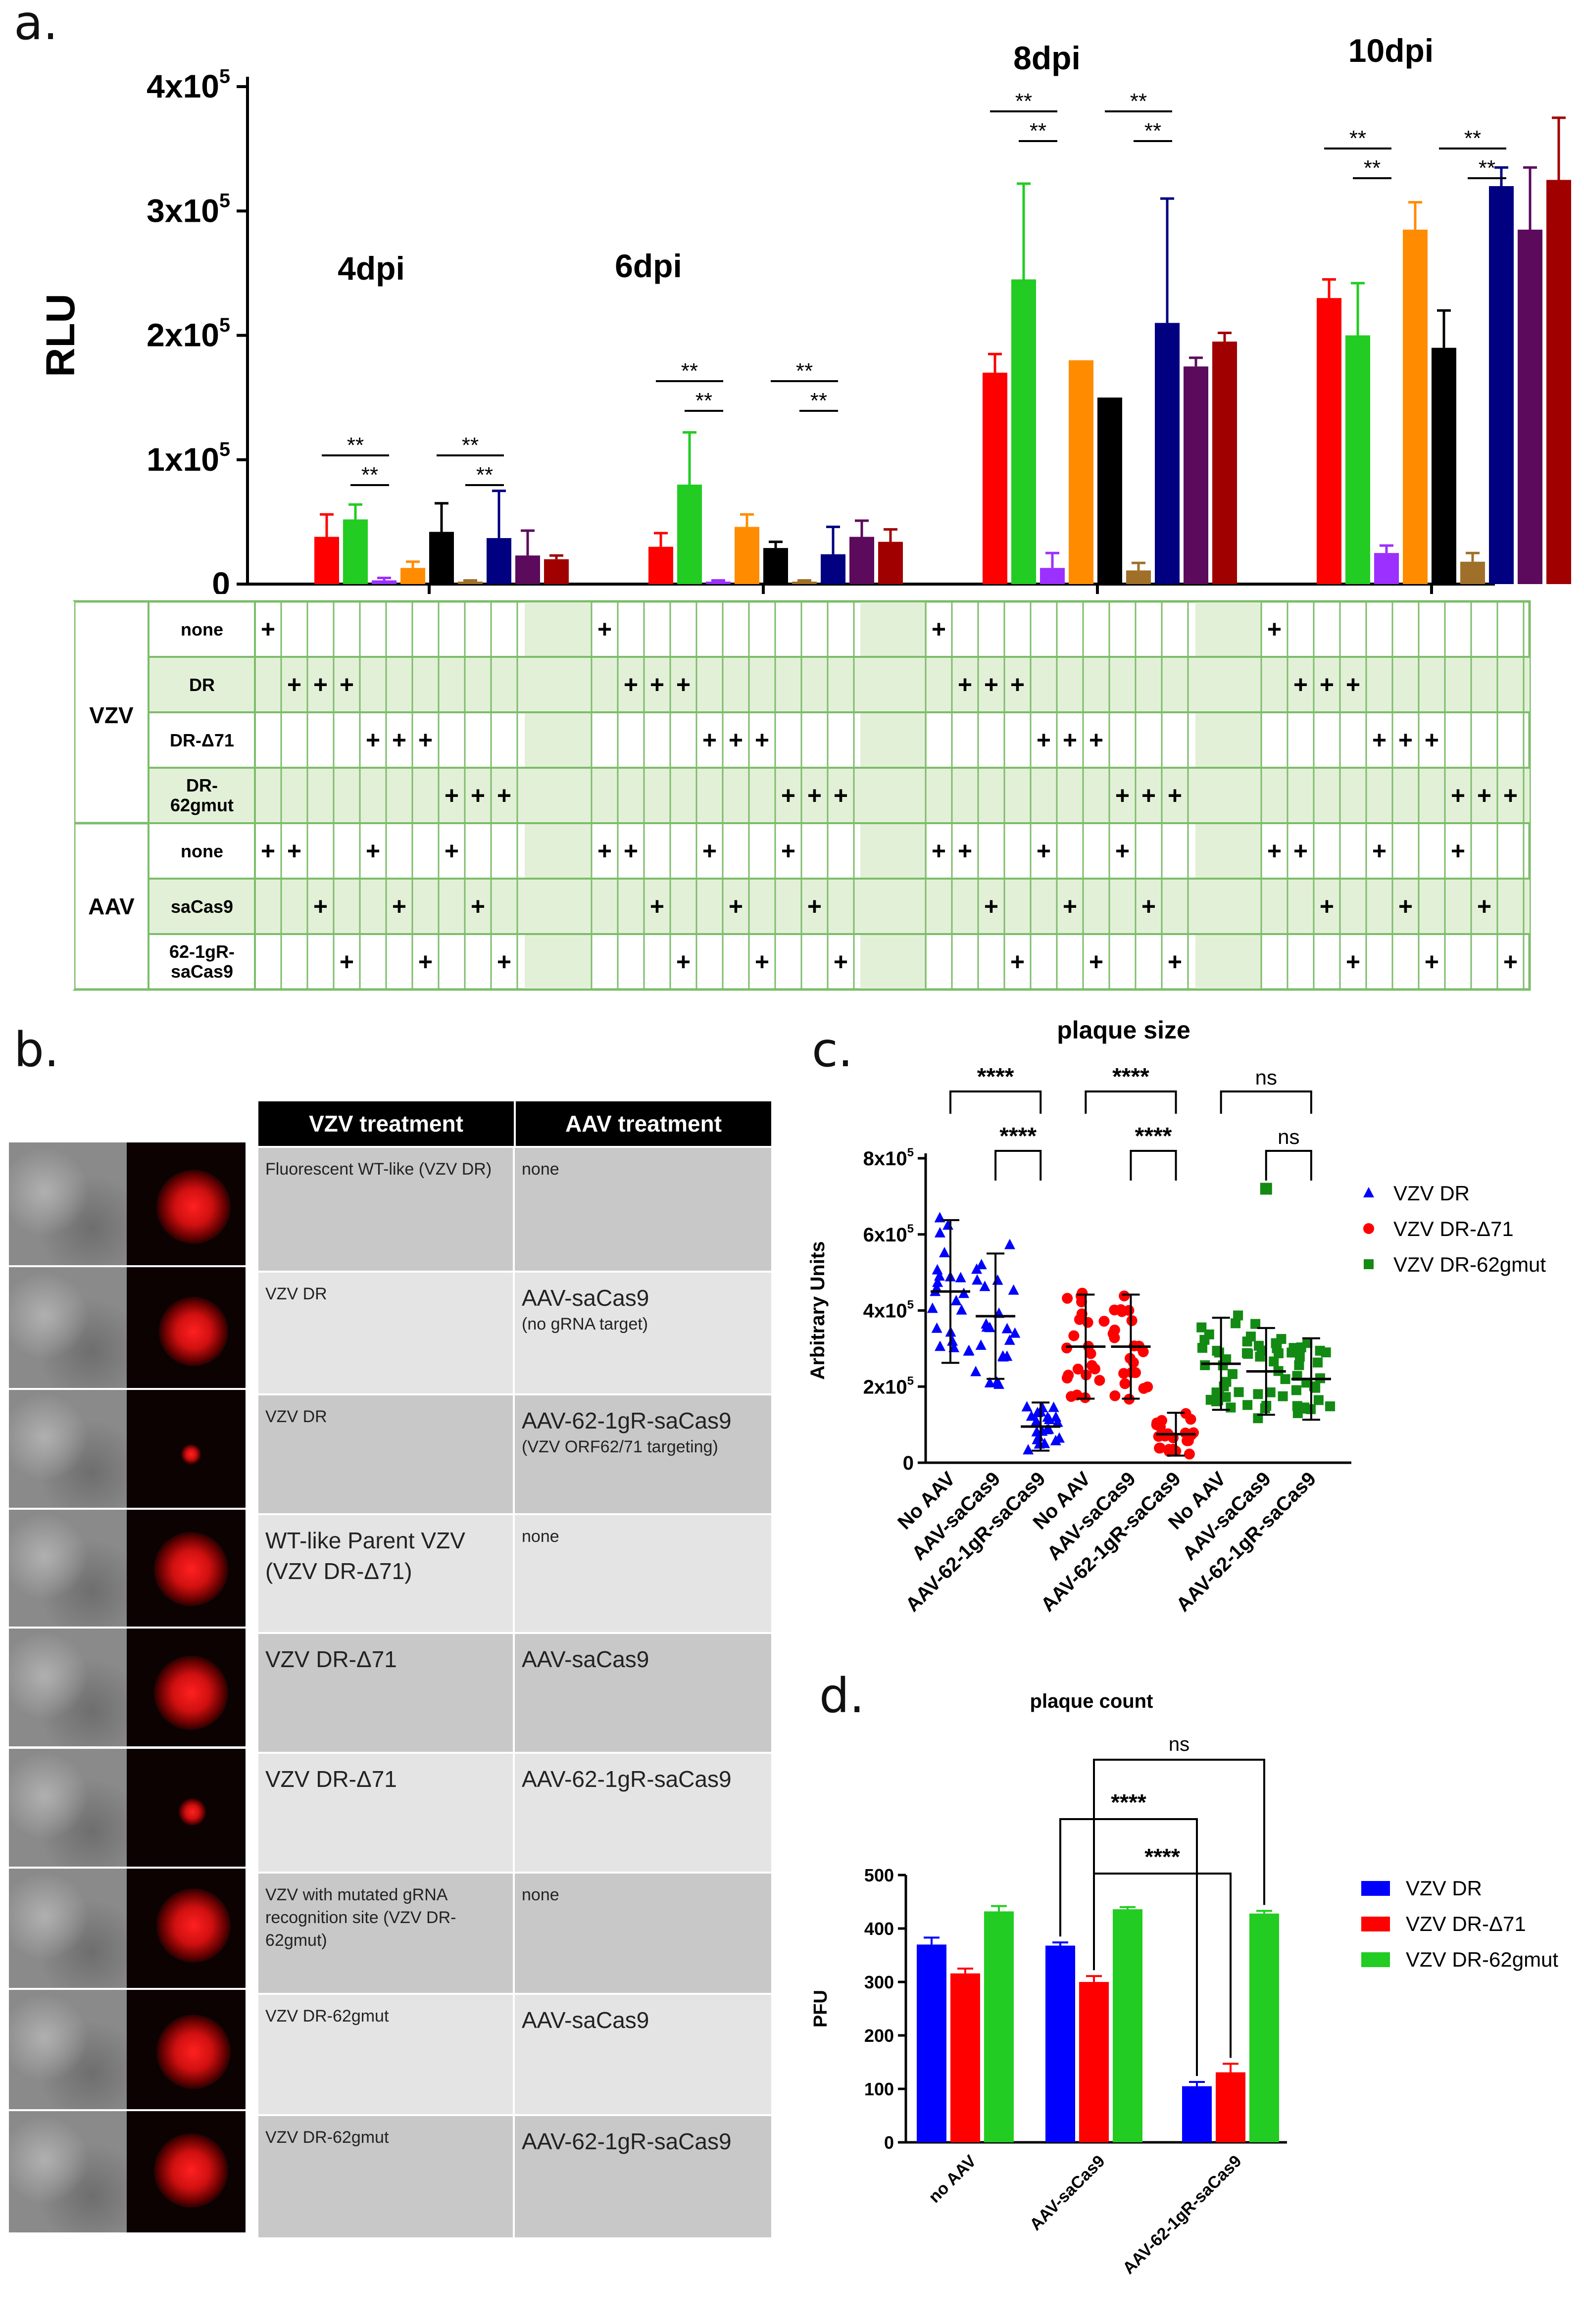  I want to click on vzv-cell: WT-like Parent VZV (VZV DR-Δ71), so click(386, 1573).